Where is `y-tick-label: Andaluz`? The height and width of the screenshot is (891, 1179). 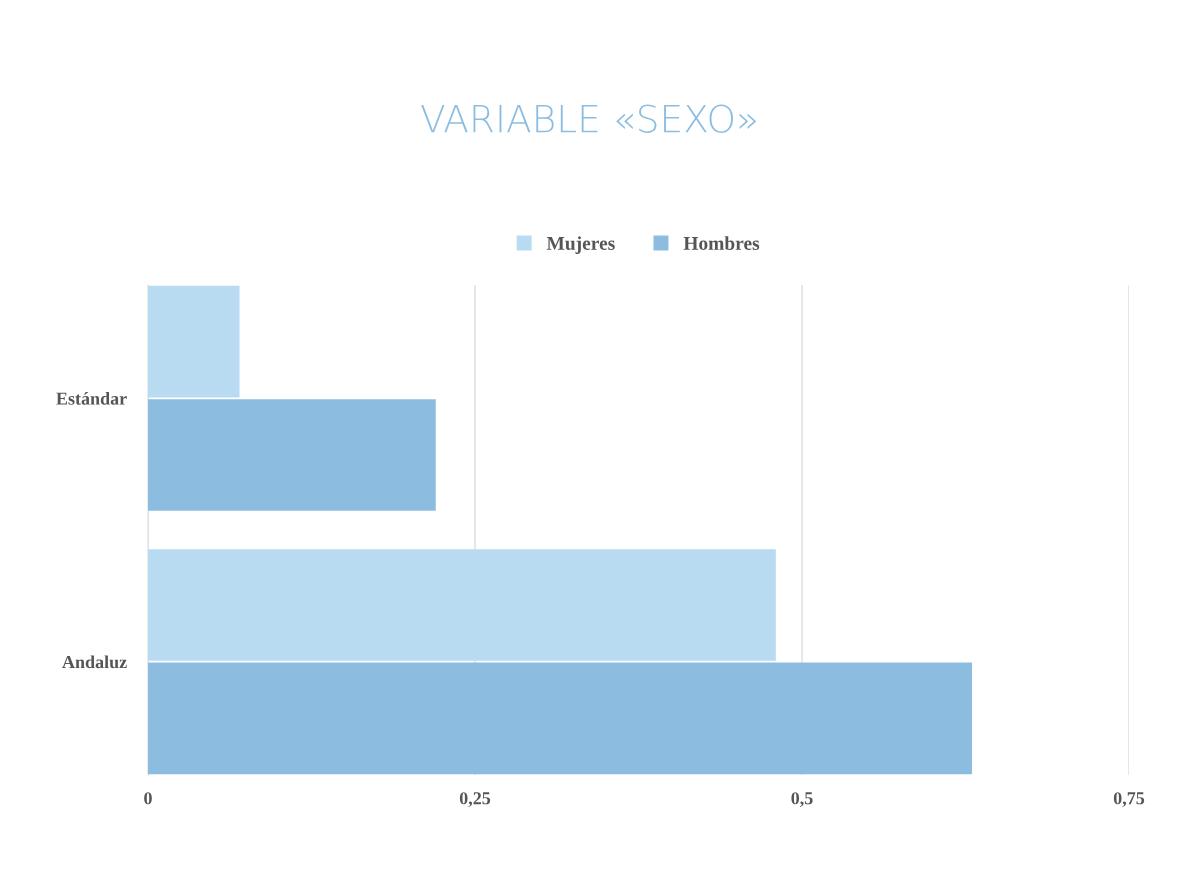 y-tick-label: Andaluz is located at coordinates (94, 662).